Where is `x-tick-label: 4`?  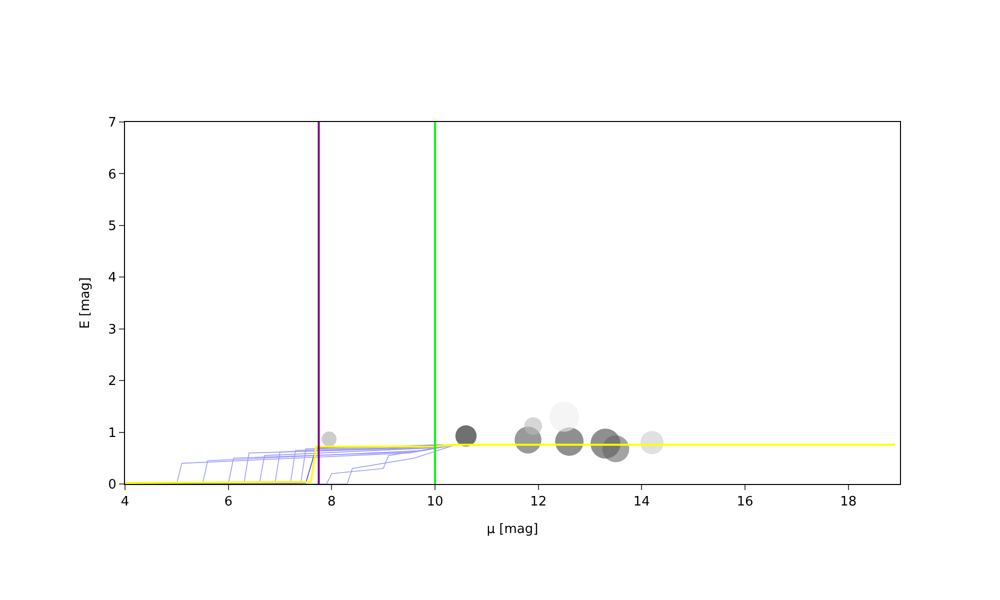 x-tick-label: 4 is located at coordinates (125, 502).